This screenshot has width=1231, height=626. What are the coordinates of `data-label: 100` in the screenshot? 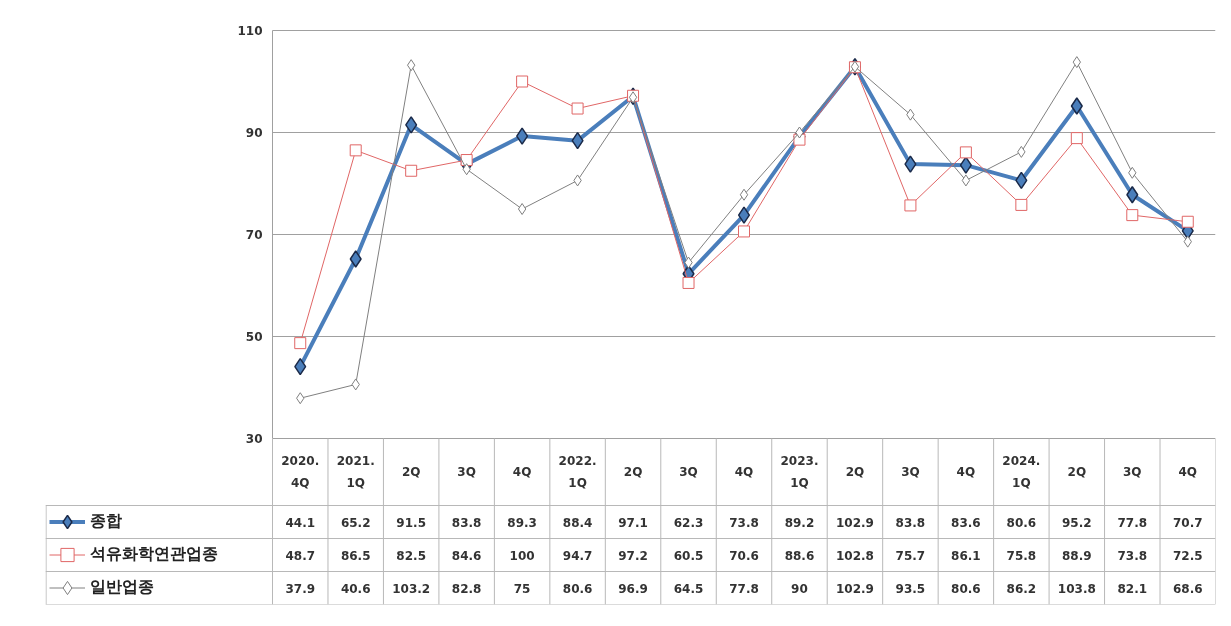 It's located at (522, 555).